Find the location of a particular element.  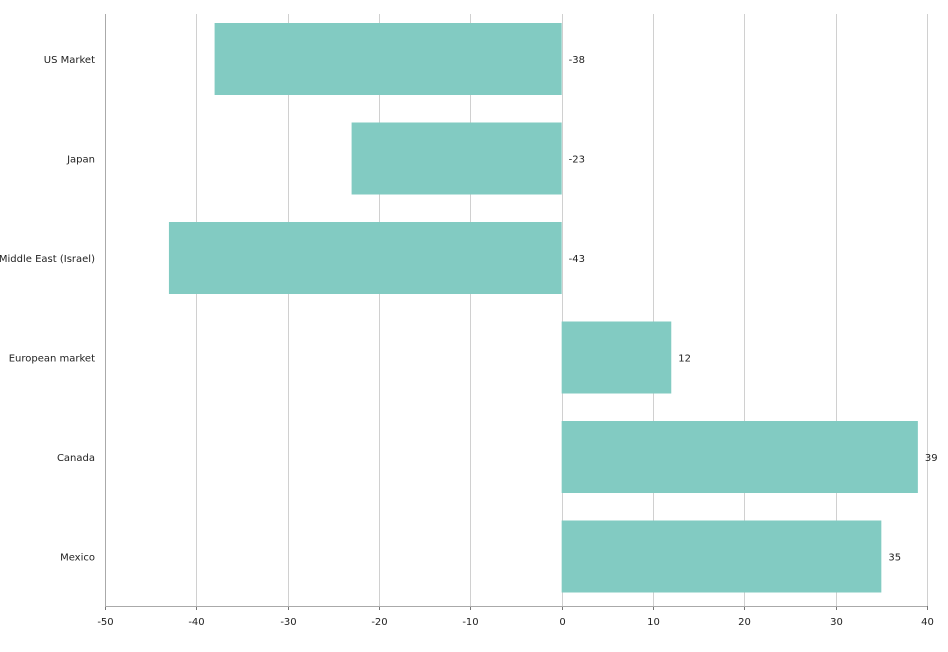

data-label: 39 is located at coordinates (931, 458).